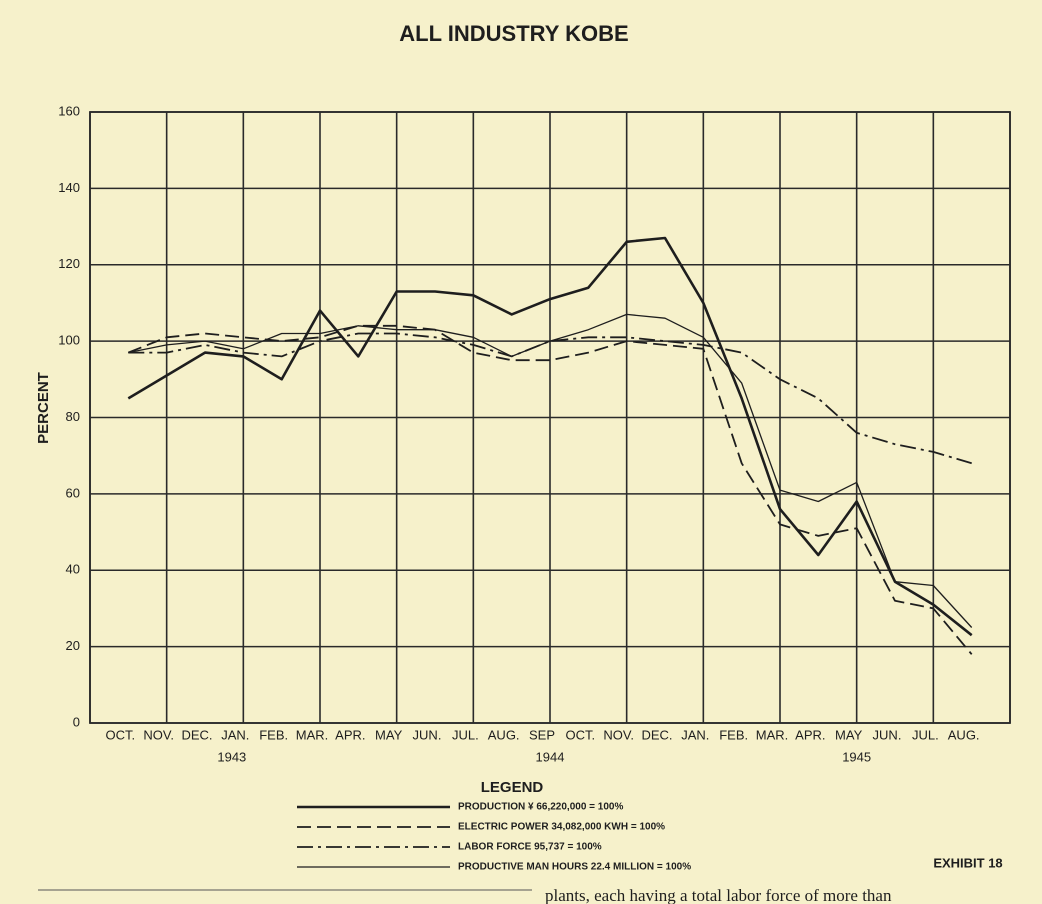 The image size is (1042, 904). What do you see at coordinates (574, 867) in the screenshot?
I see `legend-label: PRODUCTIVE MAN HOURS 22.4 MILLION = 100%` at bounding box center [574, 867].